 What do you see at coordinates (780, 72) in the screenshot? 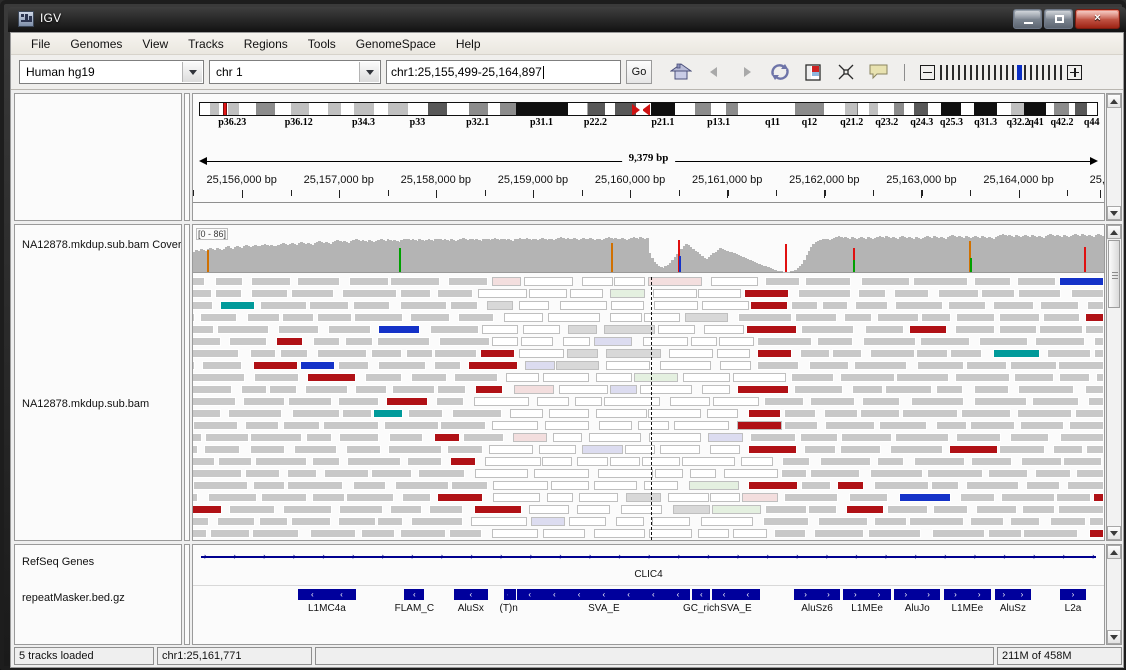
I see `refresh-icon` at bounding box center [780, 72].